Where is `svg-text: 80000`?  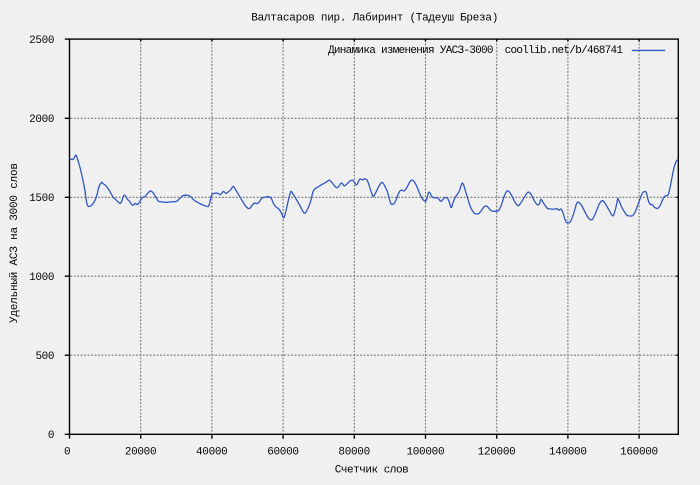
svg-text: 80000 is located at coordinates (354, 453).